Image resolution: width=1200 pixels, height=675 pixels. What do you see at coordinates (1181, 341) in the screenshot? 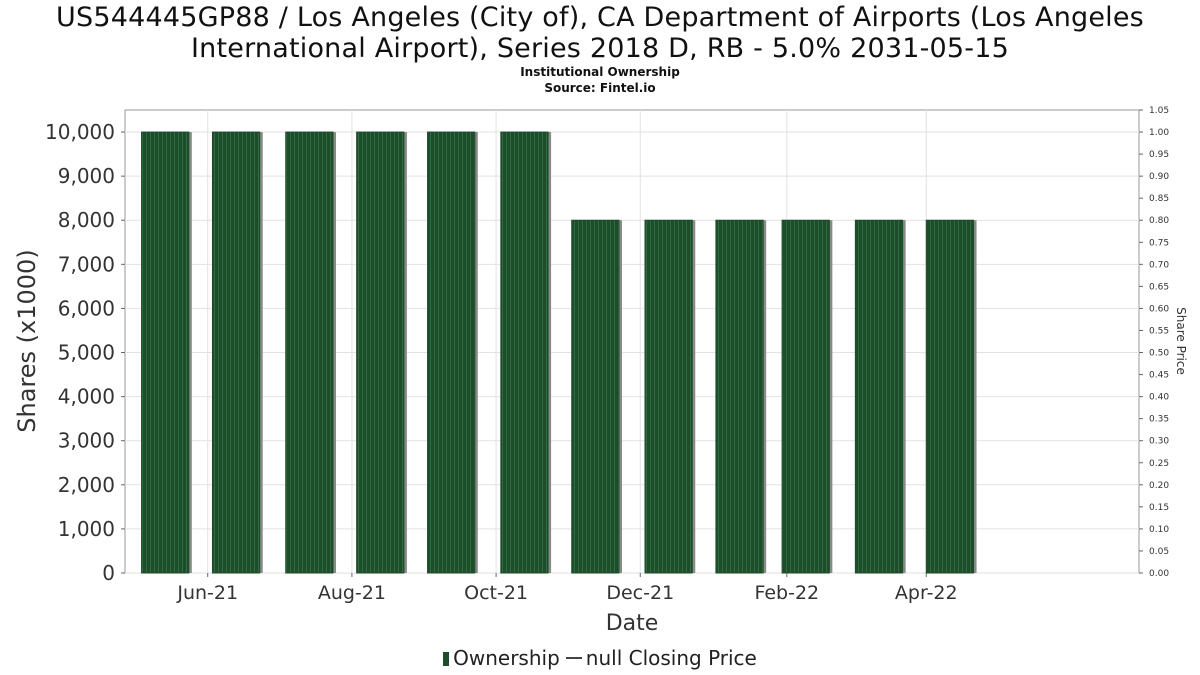
I see `y2-axis-title: Share Price` at bounding box center [1181, 341].